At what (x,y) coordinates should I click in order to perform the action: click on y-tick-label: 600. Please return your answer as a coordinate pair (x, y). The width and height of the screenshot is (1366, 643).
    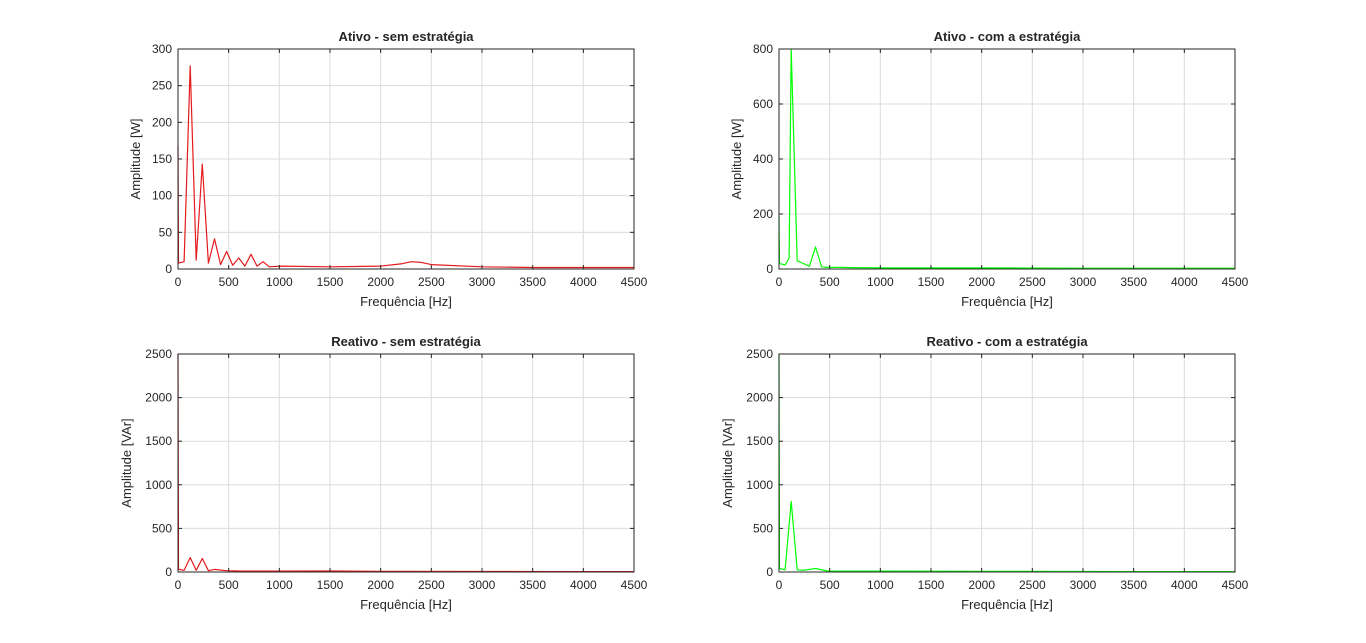
    Looking at the image, I should click on (763, 104).